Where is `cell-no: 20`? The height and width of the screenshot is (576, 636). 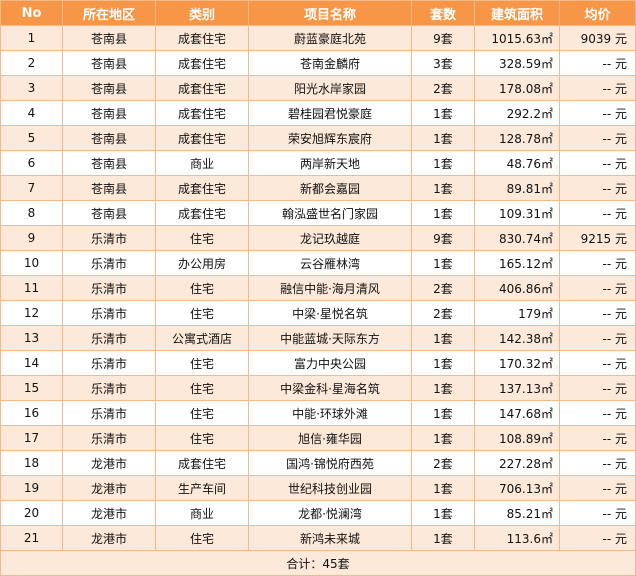 cell-no: 20 is located at coordinates (31, 513).